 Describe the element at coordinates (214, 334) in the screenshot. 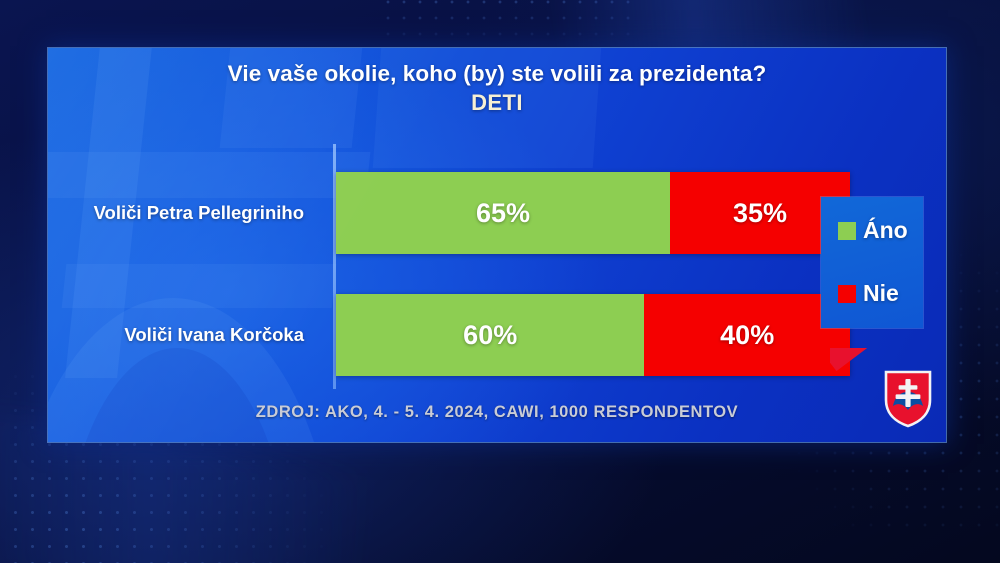

I see `row-label-korcok: Voliči Ivana Korčoka` at that location.